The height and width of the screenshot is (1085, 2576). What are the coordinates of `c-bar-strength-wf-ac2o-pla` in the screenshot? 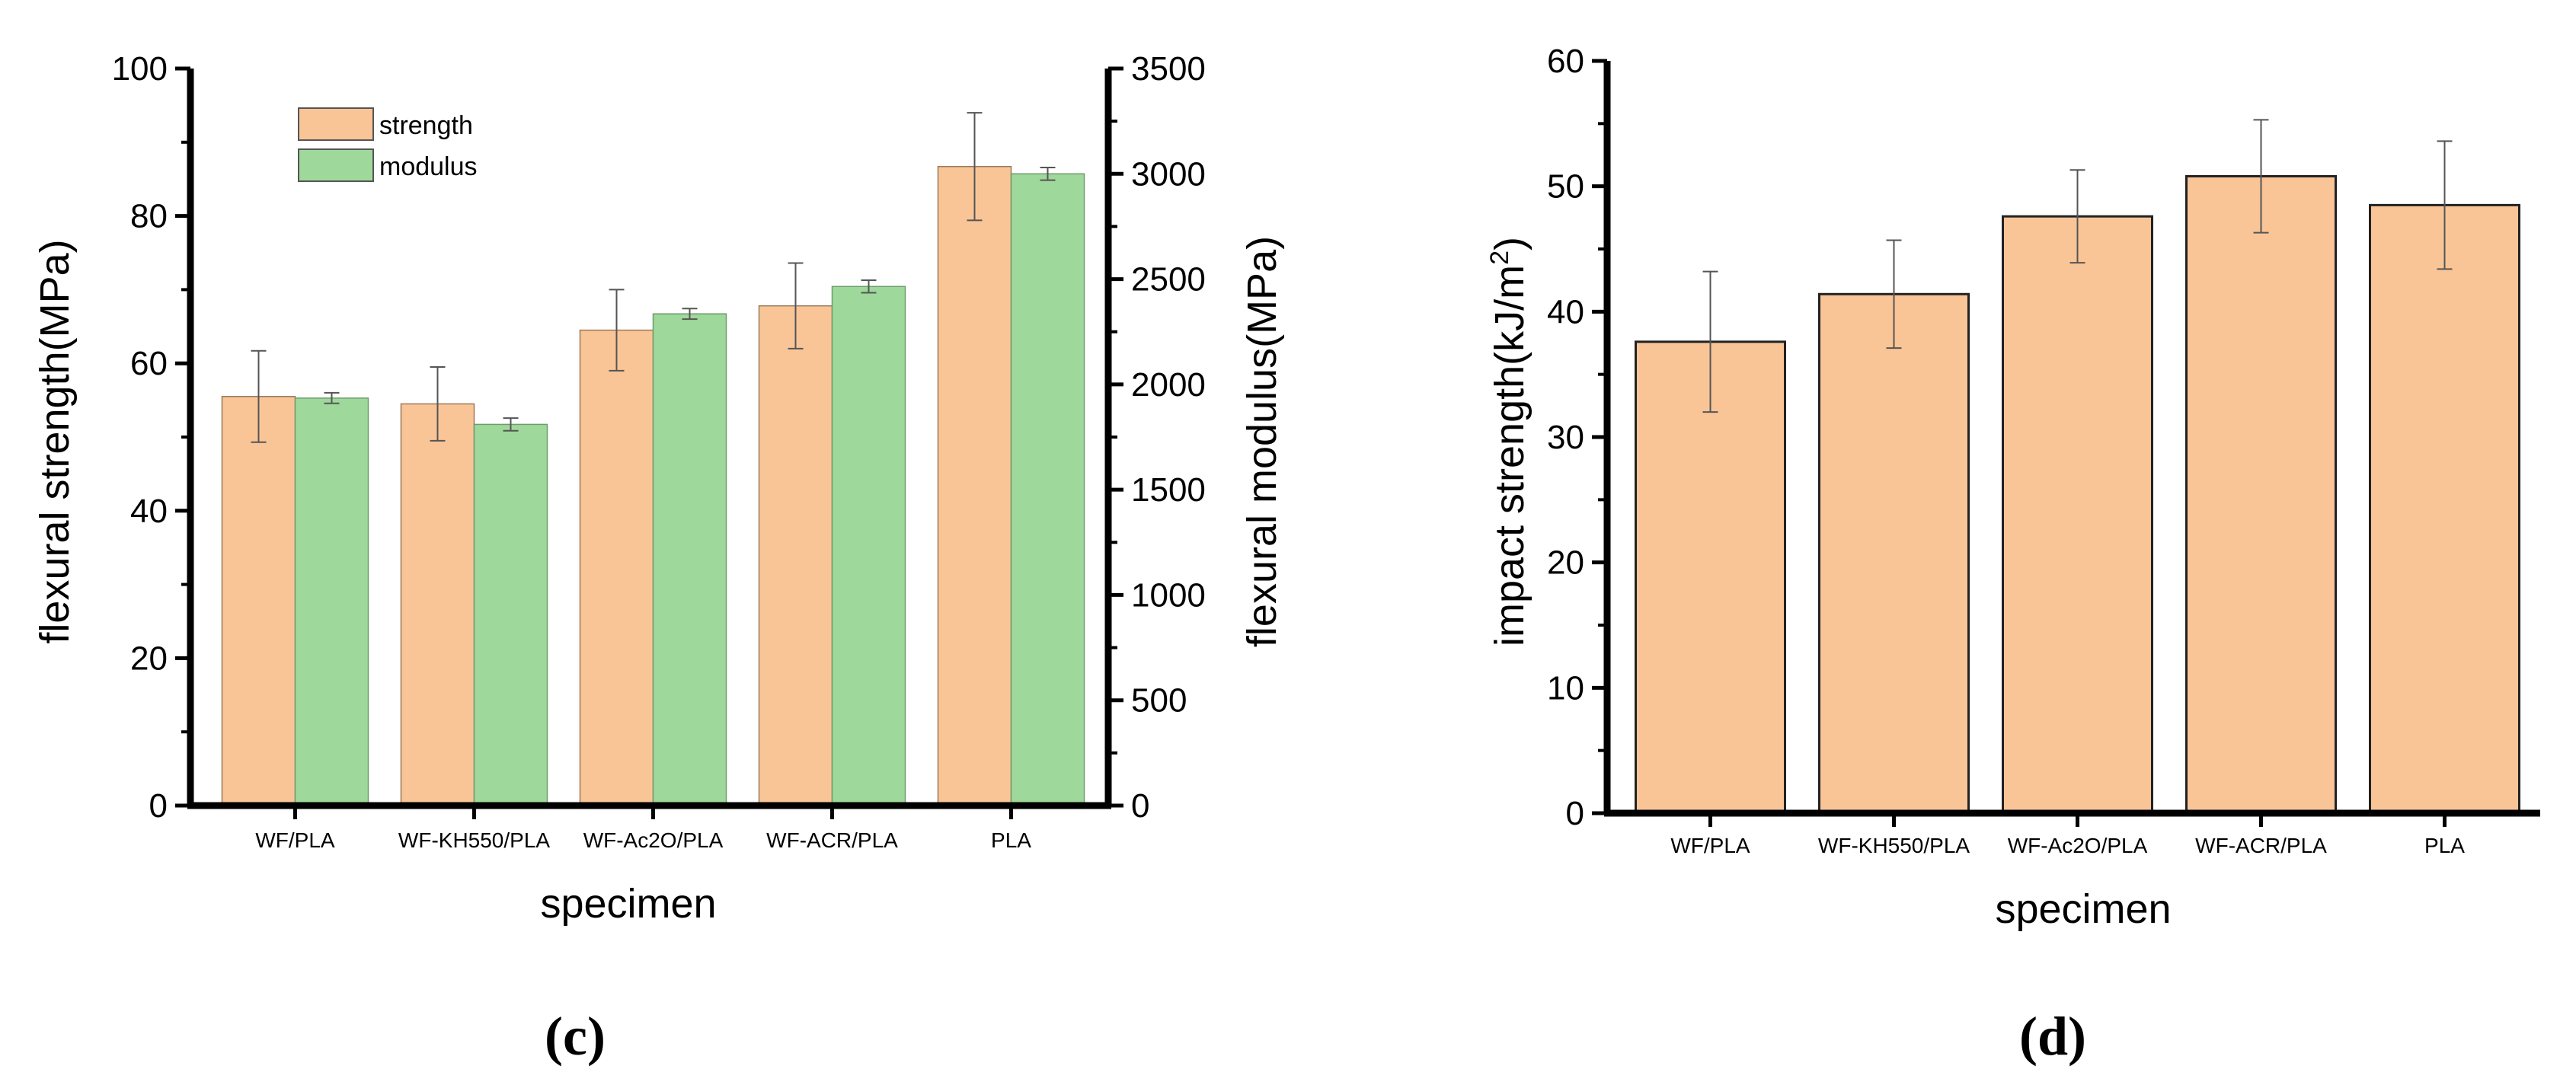 It's located at (617, 567).